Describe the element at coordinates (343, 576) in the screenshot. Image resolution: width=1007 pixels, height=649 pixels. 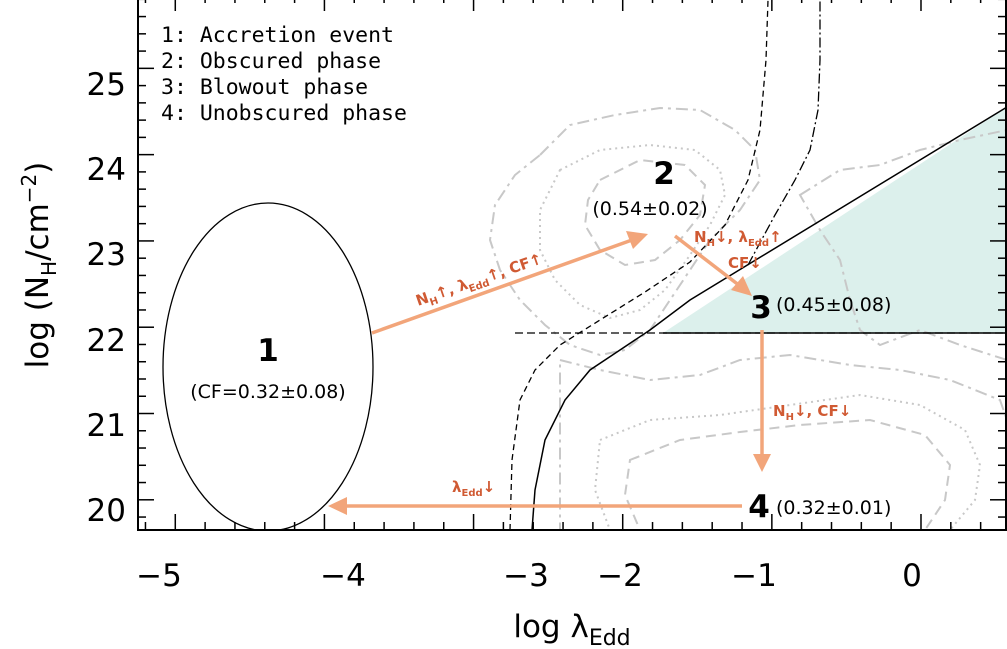
I see `x-tick-label: −4` at that location.